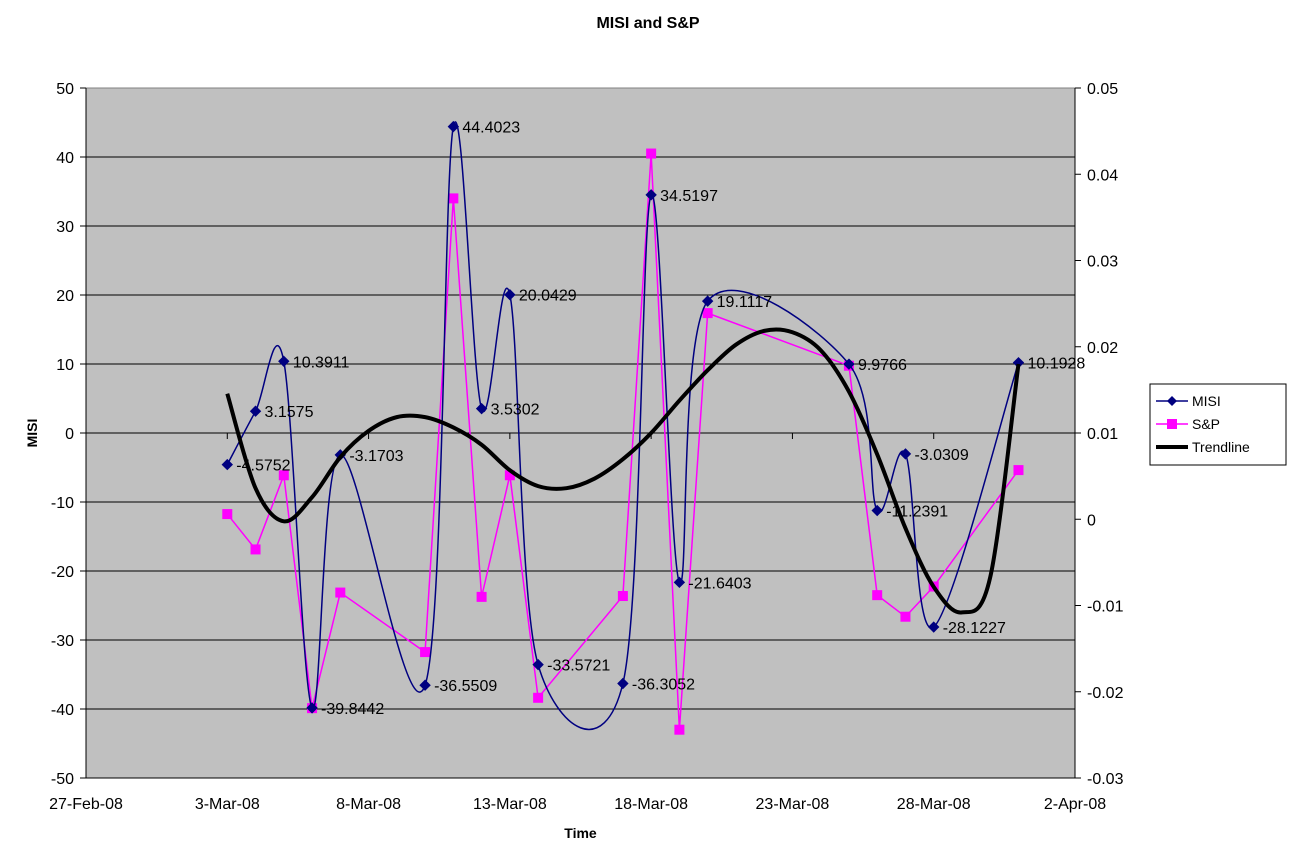  I want to click on data-label: 9.9766, so click(882, 365).